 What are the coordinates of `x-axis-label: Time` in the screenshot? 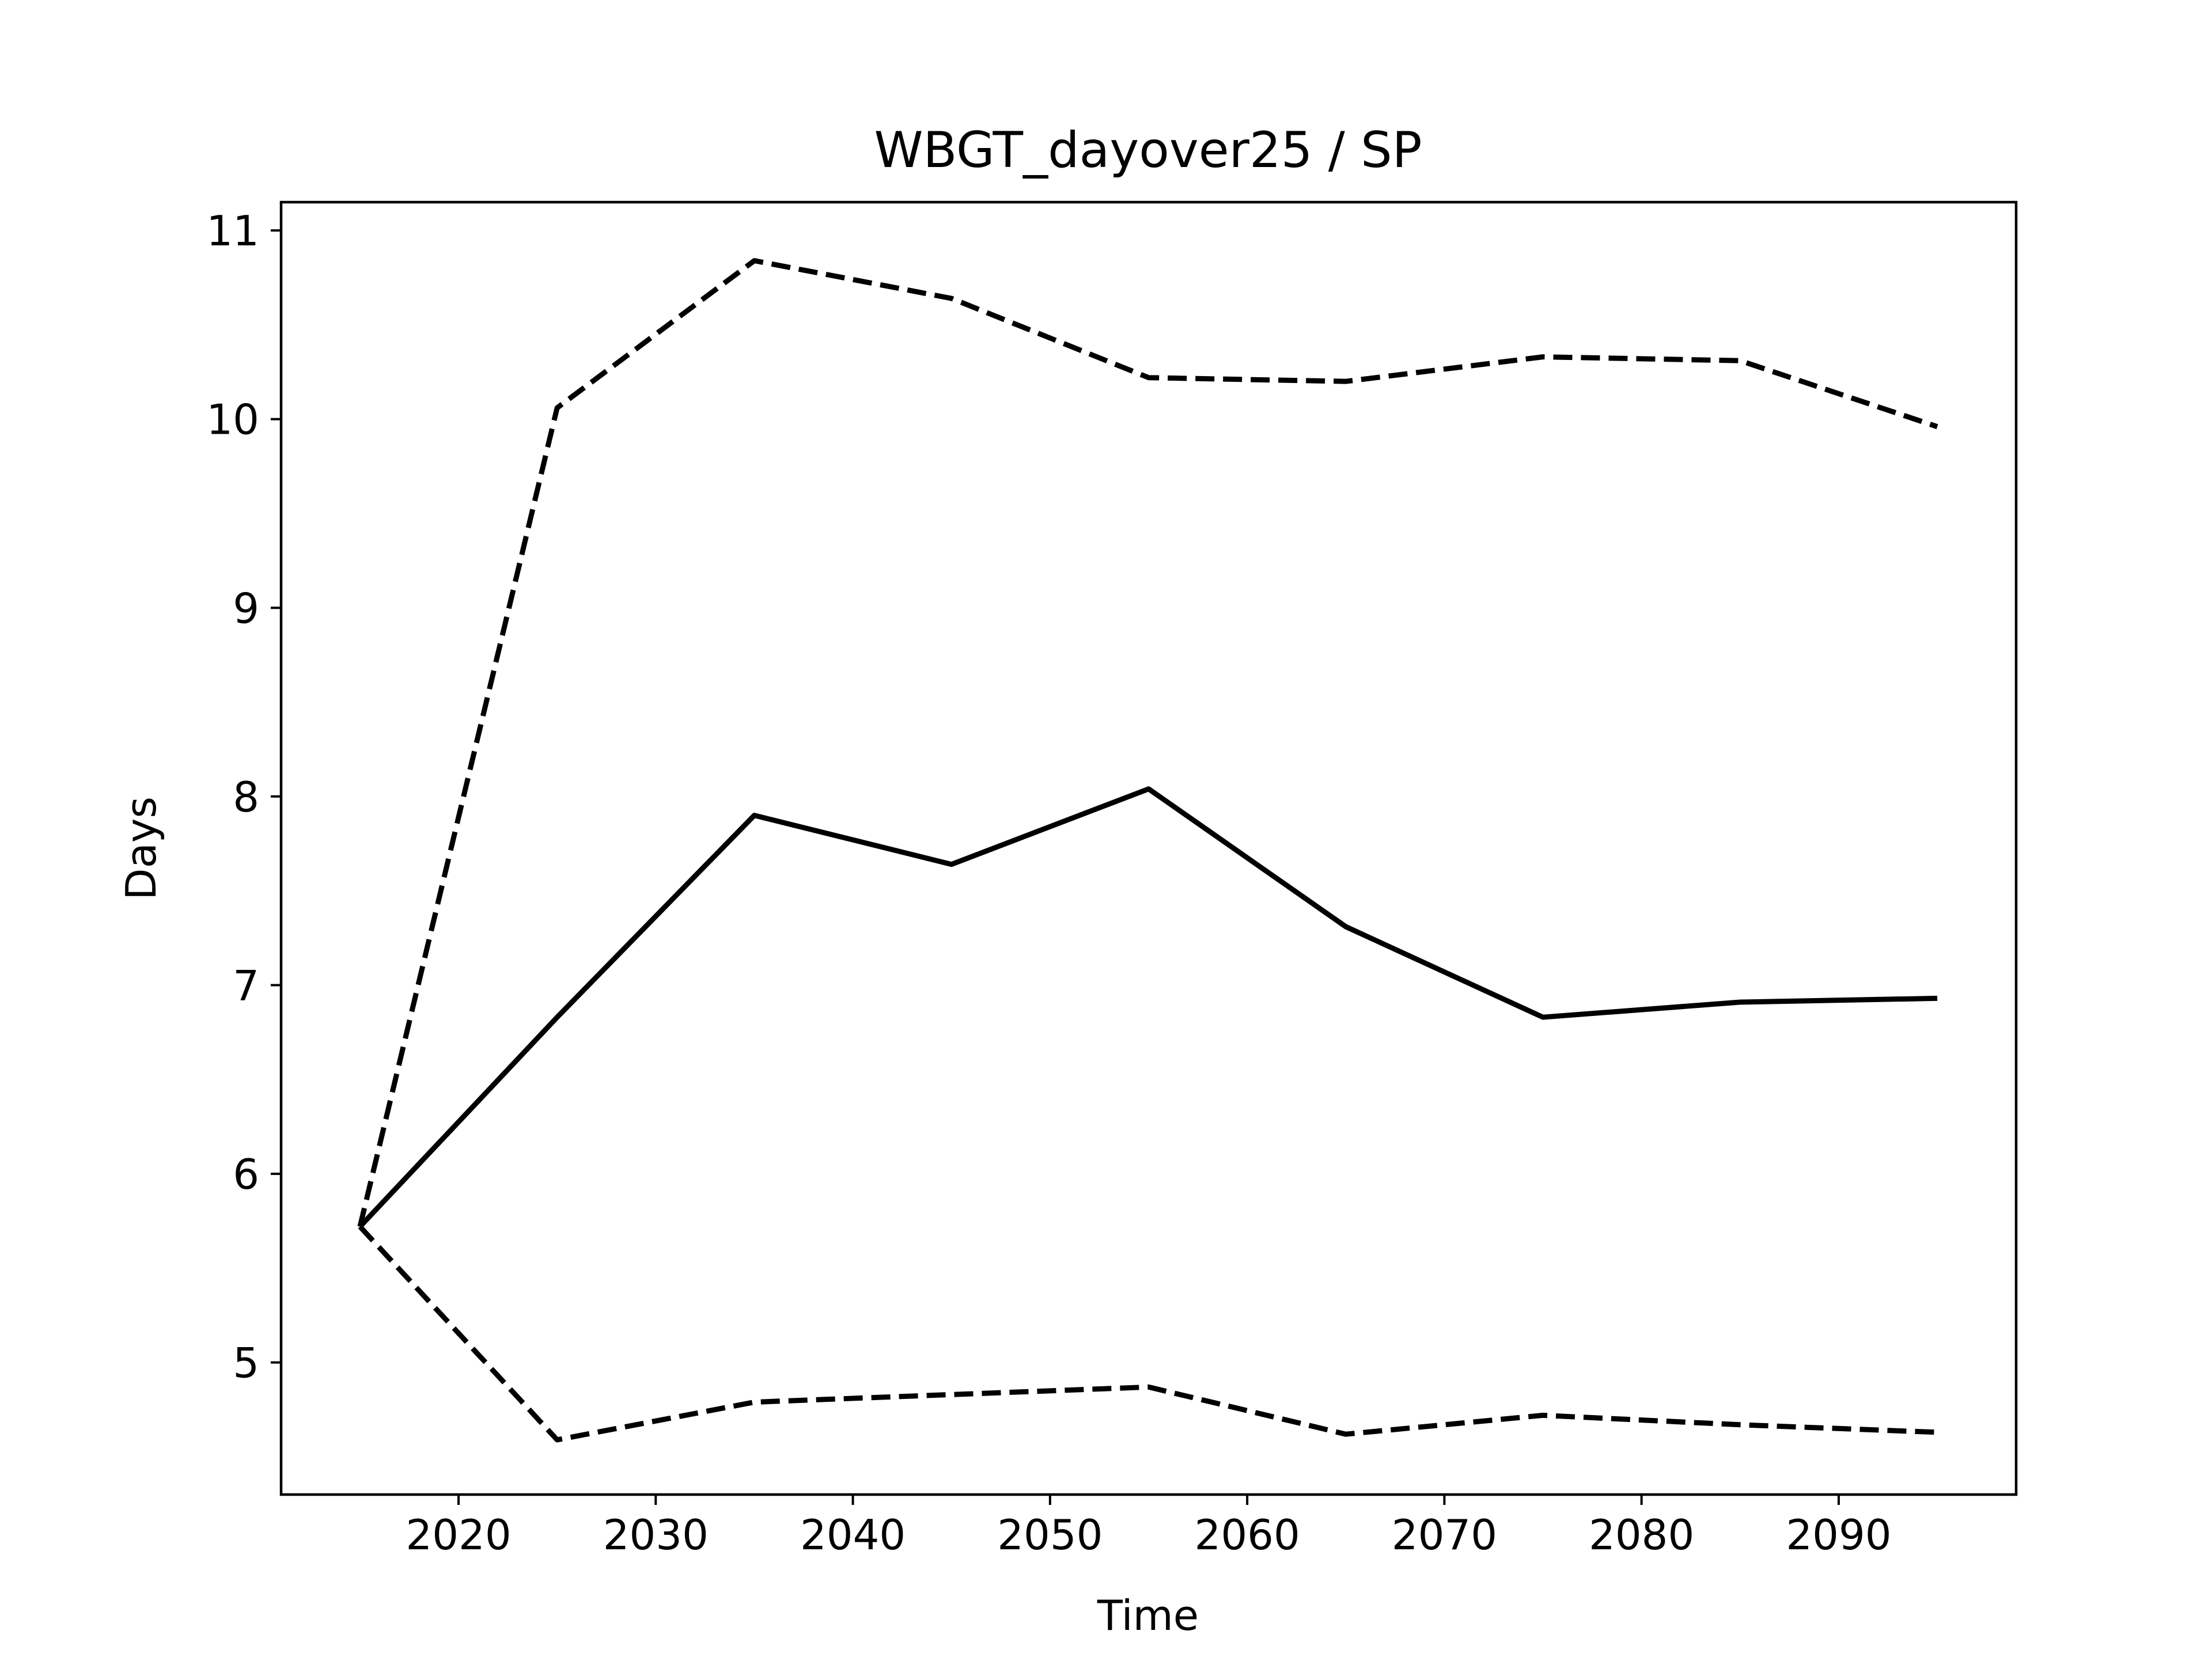 It's located at (1148, 1615).